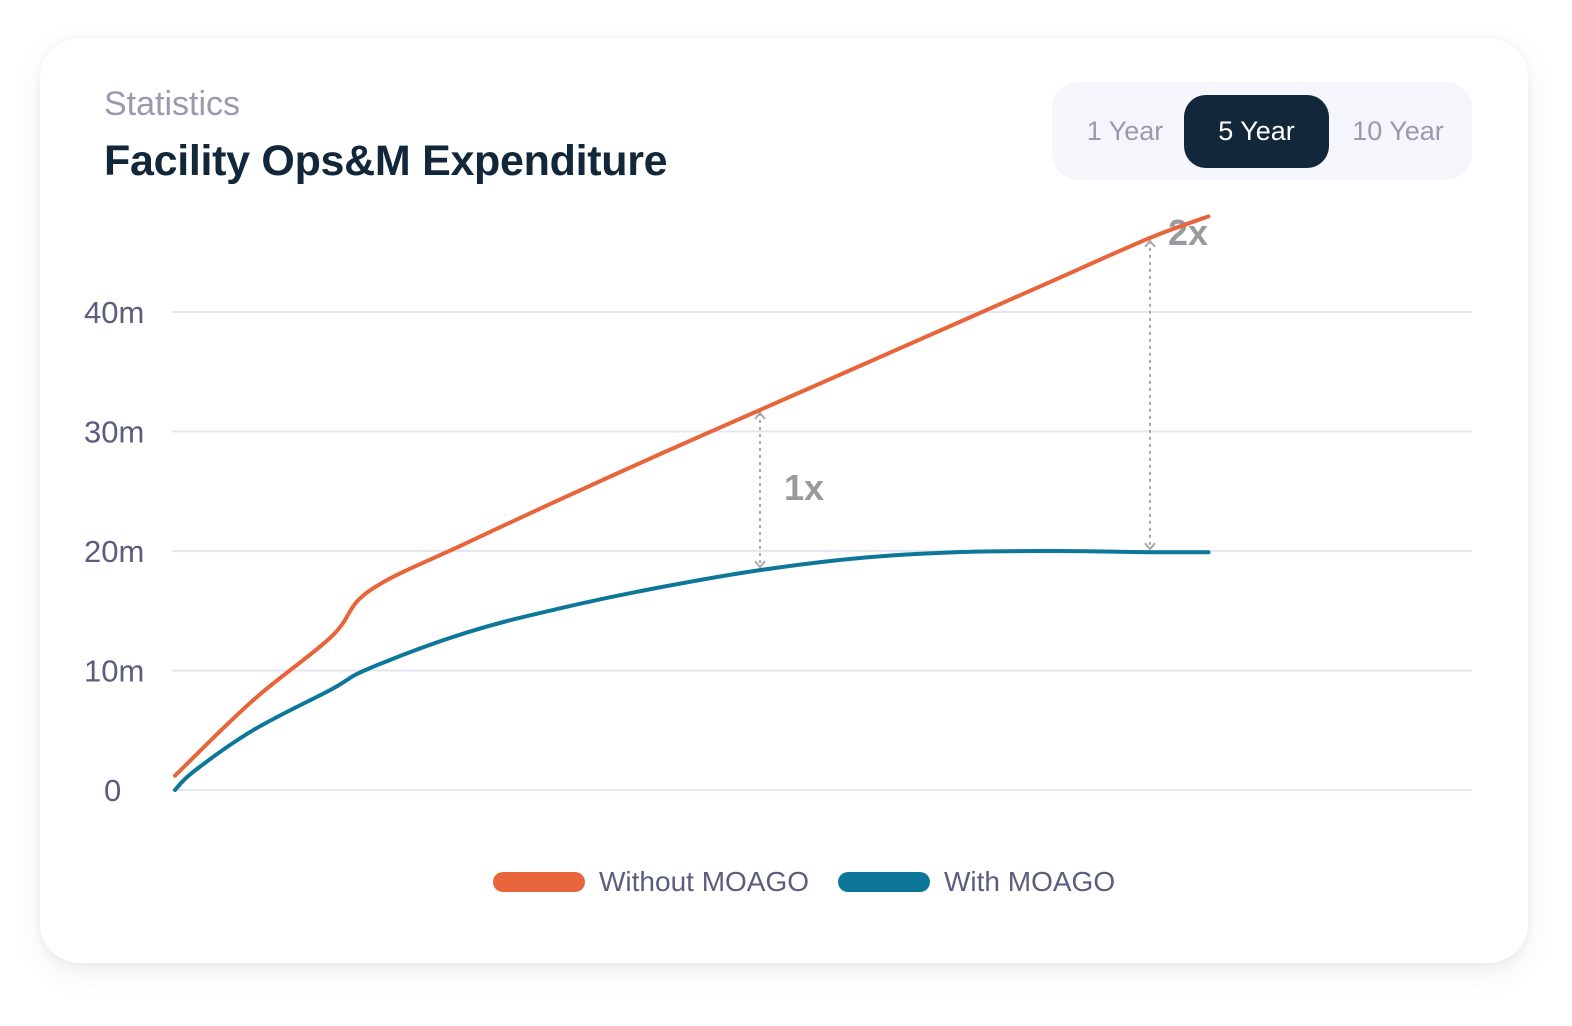 The image size is (1572, 1026). What do you see at coordinates (386, 161) in the screenshot?
I see `chart-title: Facility Ops&M Expenditure` at bounding box center [386, 161].